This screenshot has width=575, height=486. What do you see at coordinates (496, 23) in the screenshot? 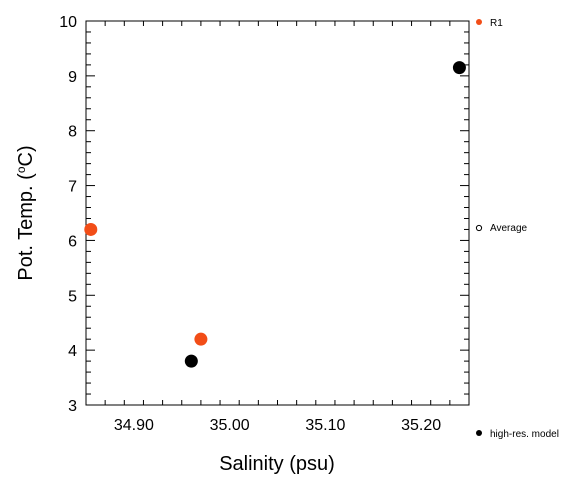
I see `legend-label-r1: R1` at bounding box center [496, 23].